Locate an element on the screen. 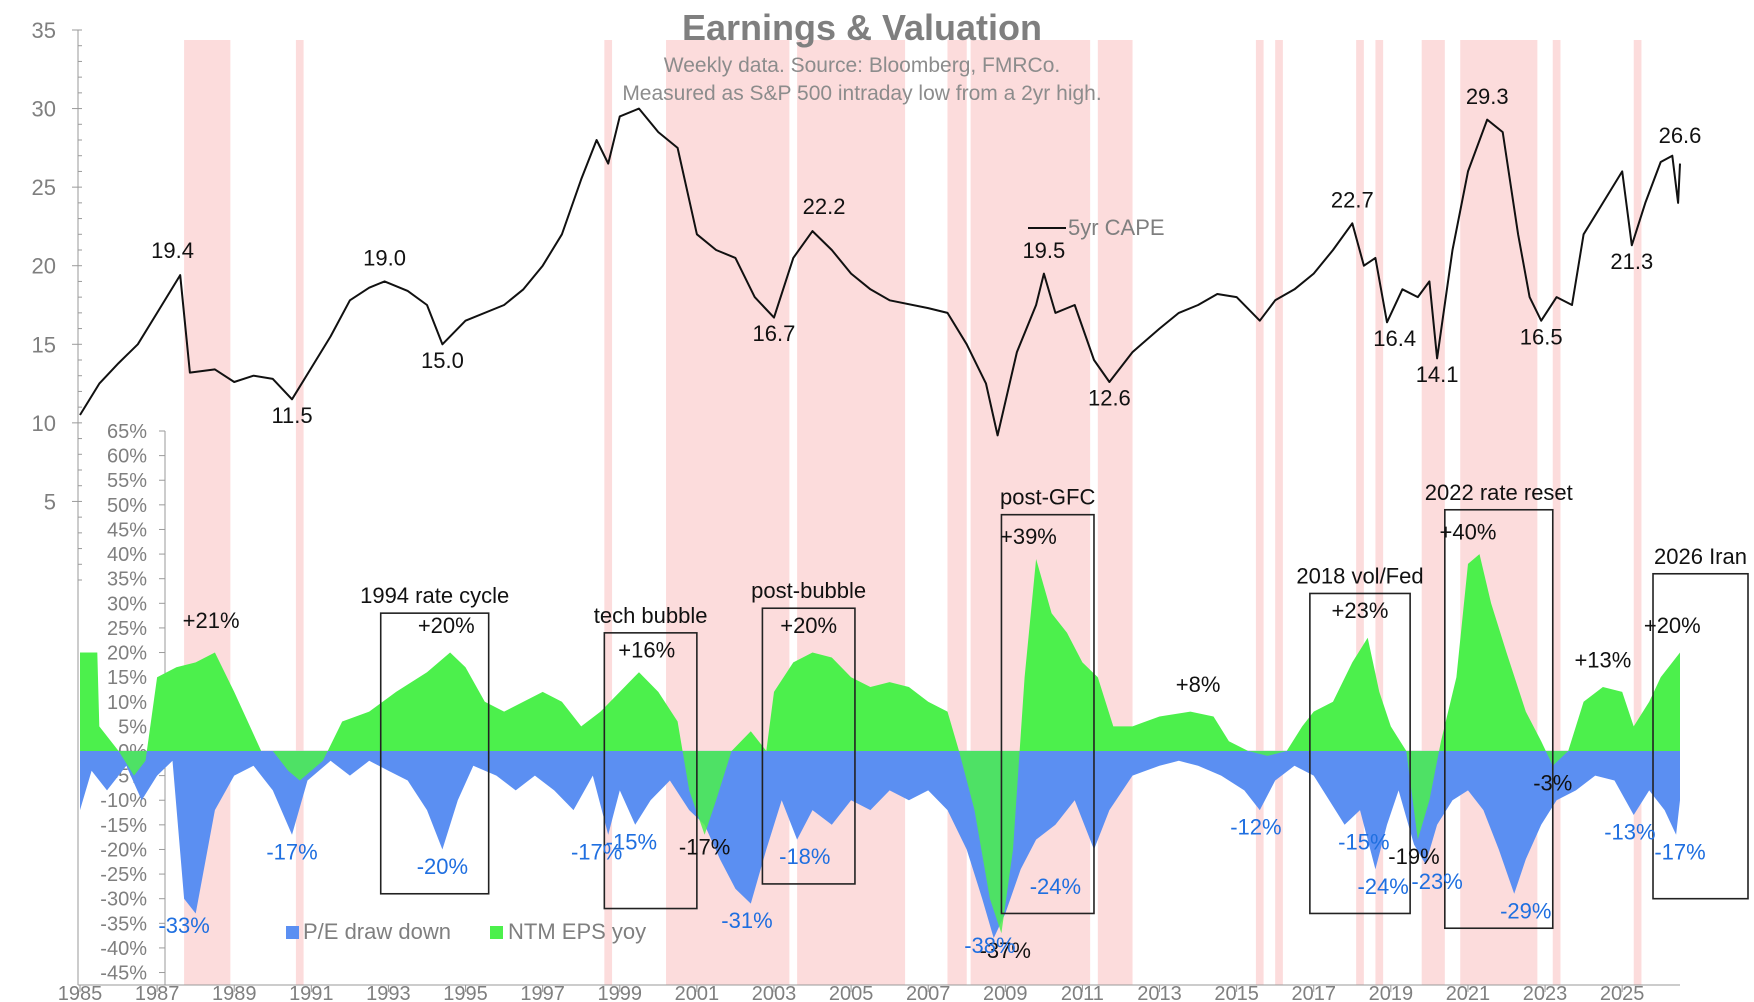 This screenshot has height=1002, width=1754. eps-value-label-11: -37% is located at coordinates (1005, 950).